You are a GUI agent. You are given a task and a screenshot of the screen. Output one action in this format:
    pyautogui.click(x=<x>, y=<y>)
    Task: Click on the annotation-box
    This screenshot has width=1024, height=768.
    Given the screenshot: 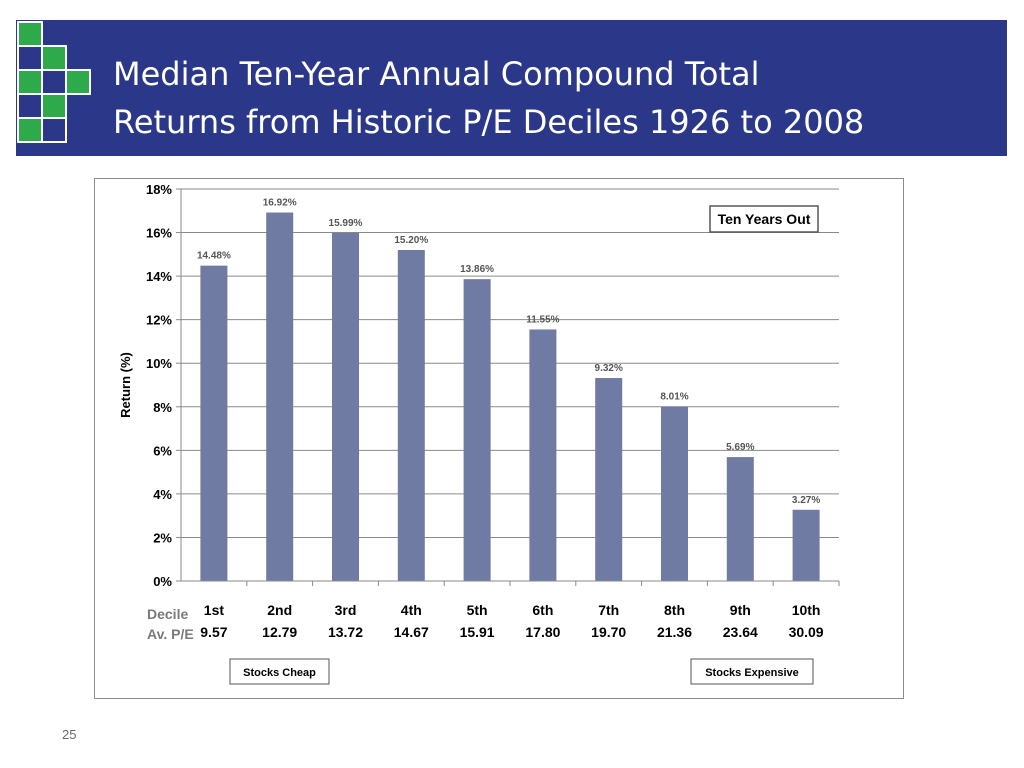 What is the action you would take?
    pyautogui.click(x=764, y=219)
    